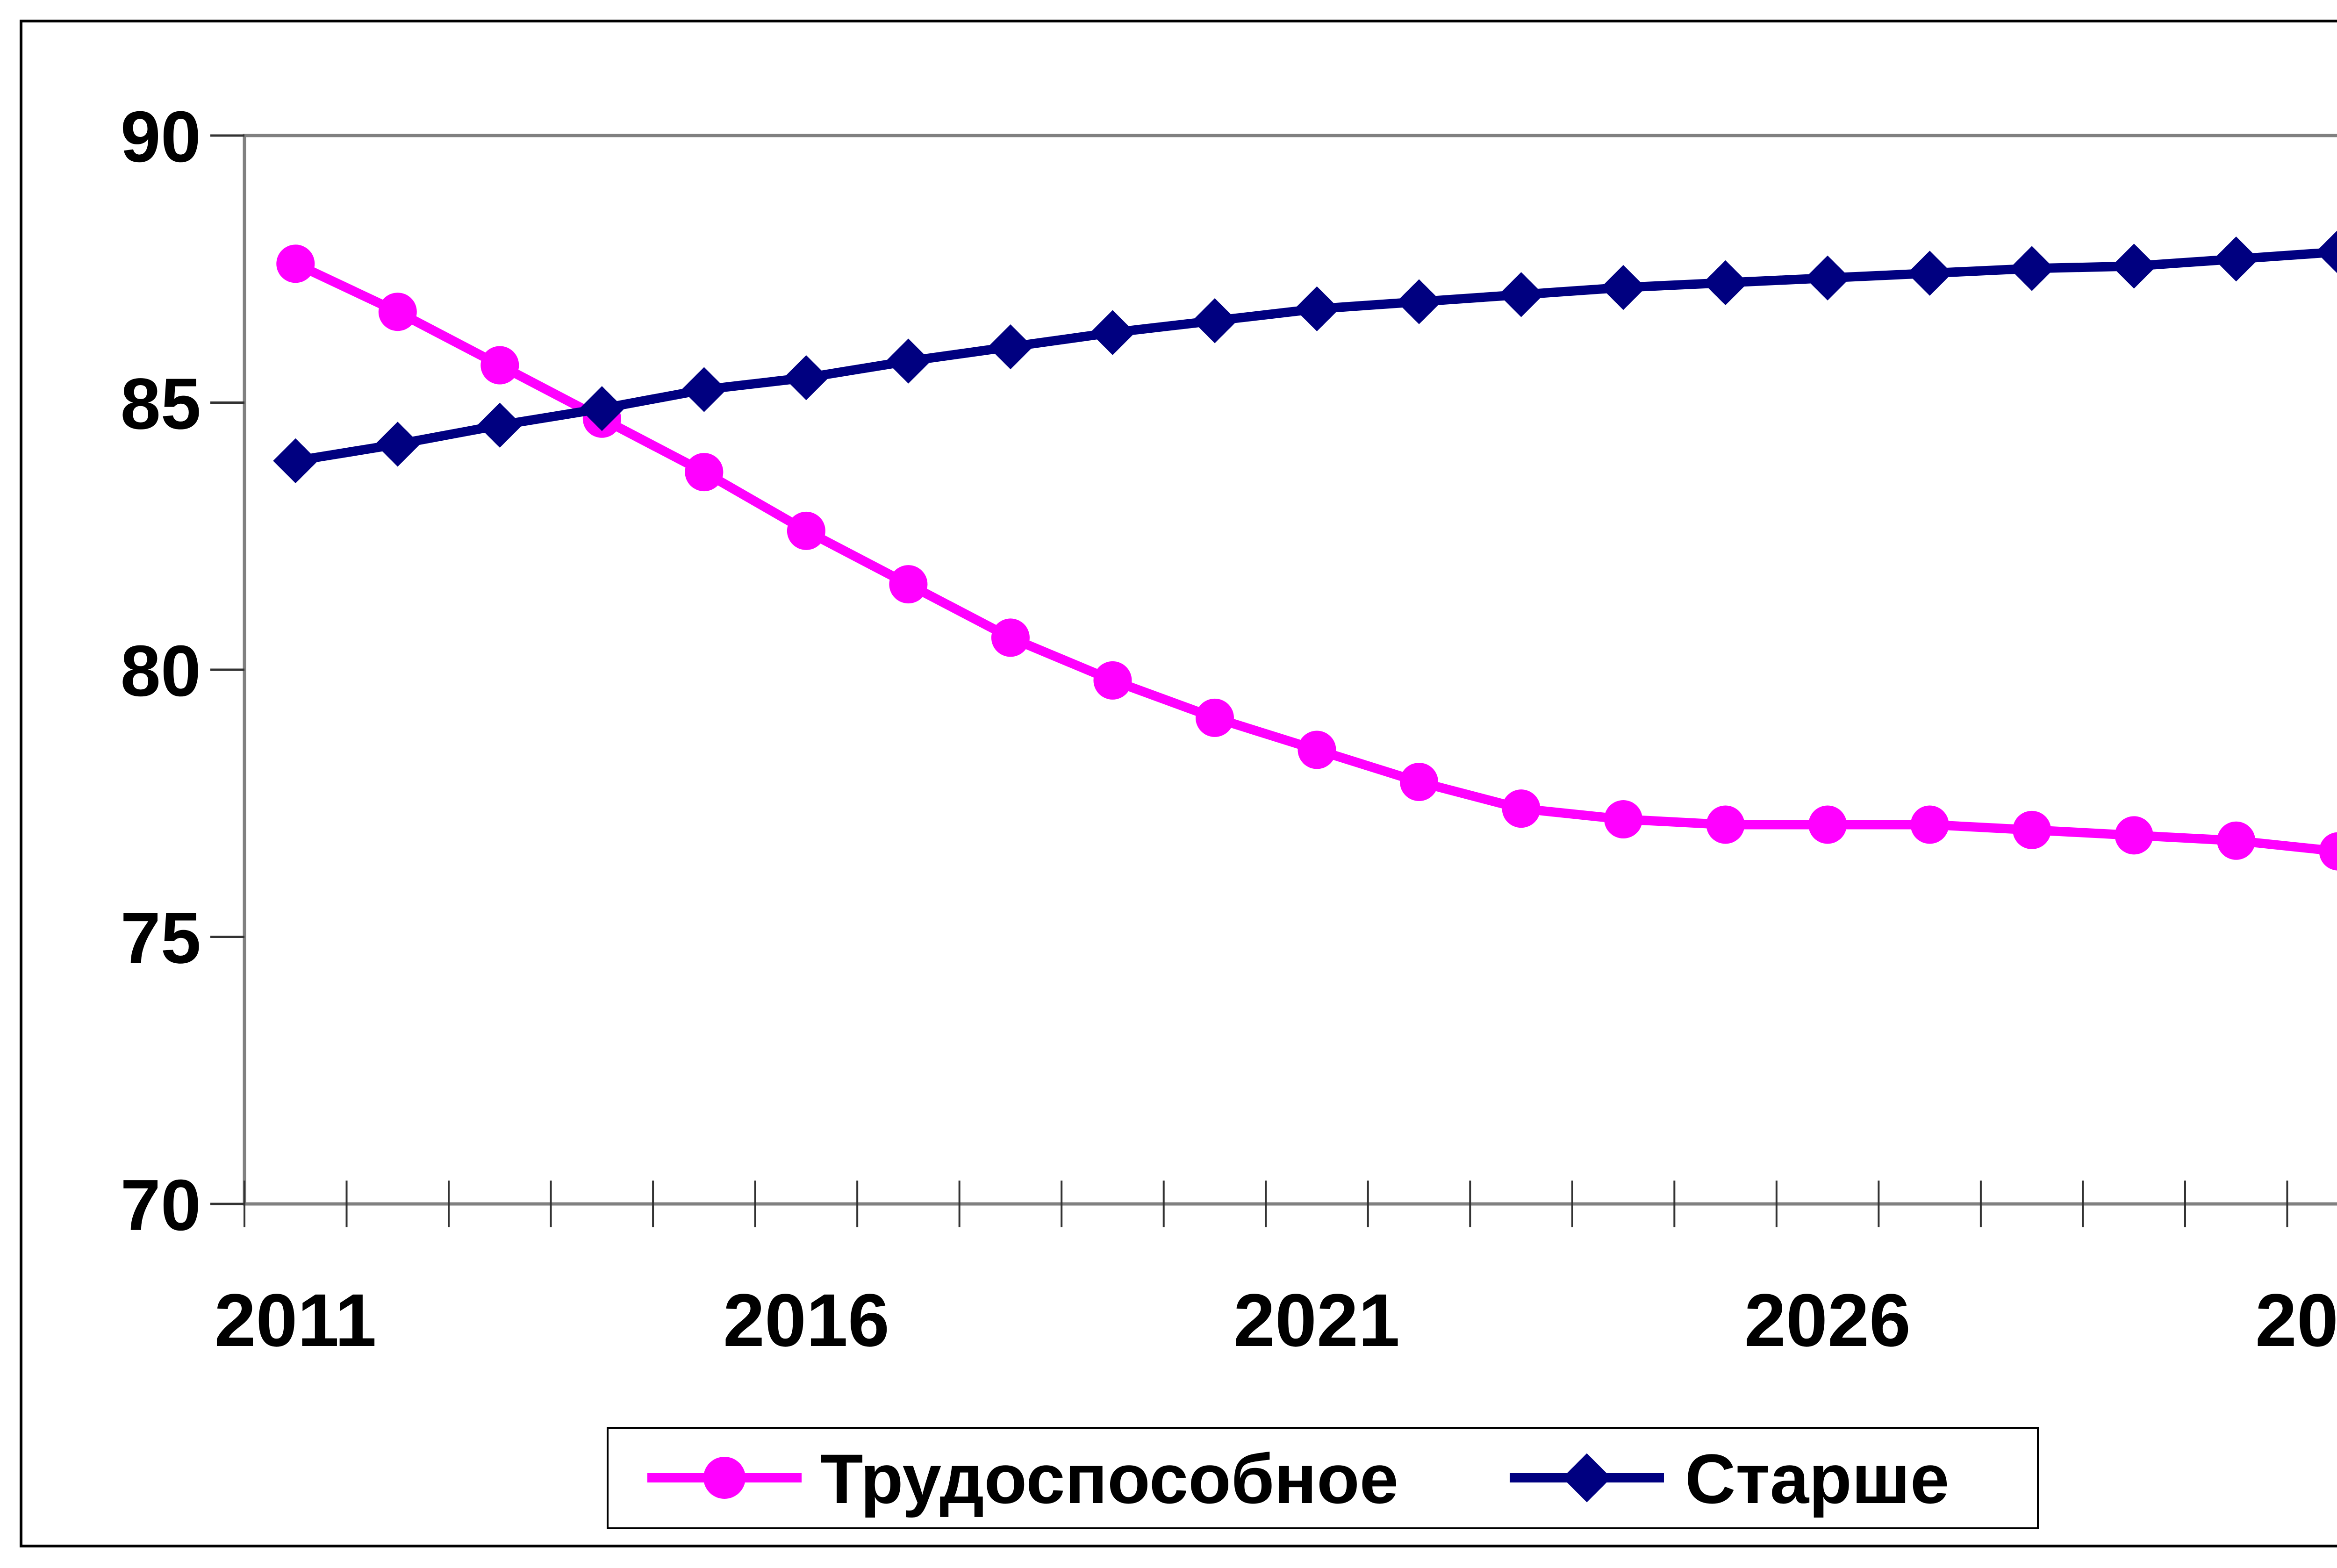 Image resolution: width=2337 pixels, height=1568 pixels. Describe the element at coordinates (1317, 1320) in the screenshot. I see `x-axis-label-2021: 2021` at that location.